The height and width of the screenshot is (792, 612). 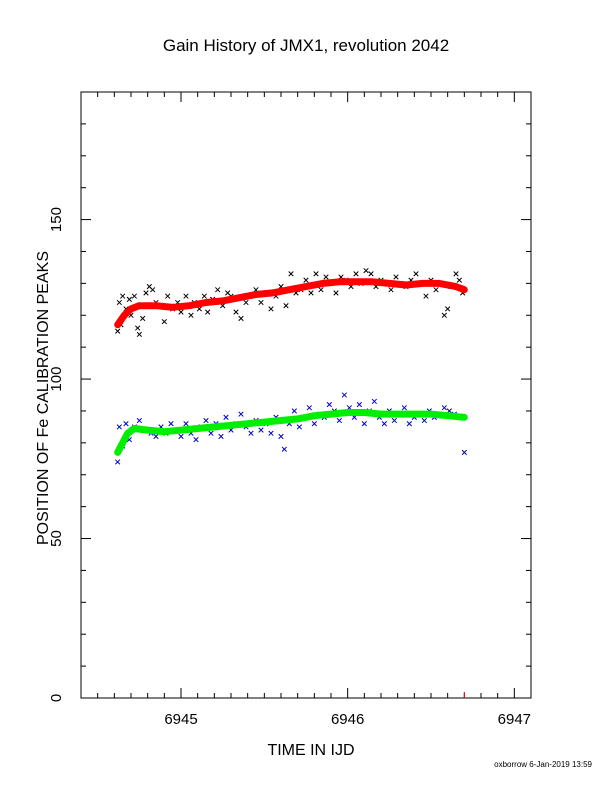 What do you see at coordinates (543, 764) in the screenshot?
I see `footer-credit: oxborrow 6-Jan-2019 13:59` at bounding box center [543, 764].